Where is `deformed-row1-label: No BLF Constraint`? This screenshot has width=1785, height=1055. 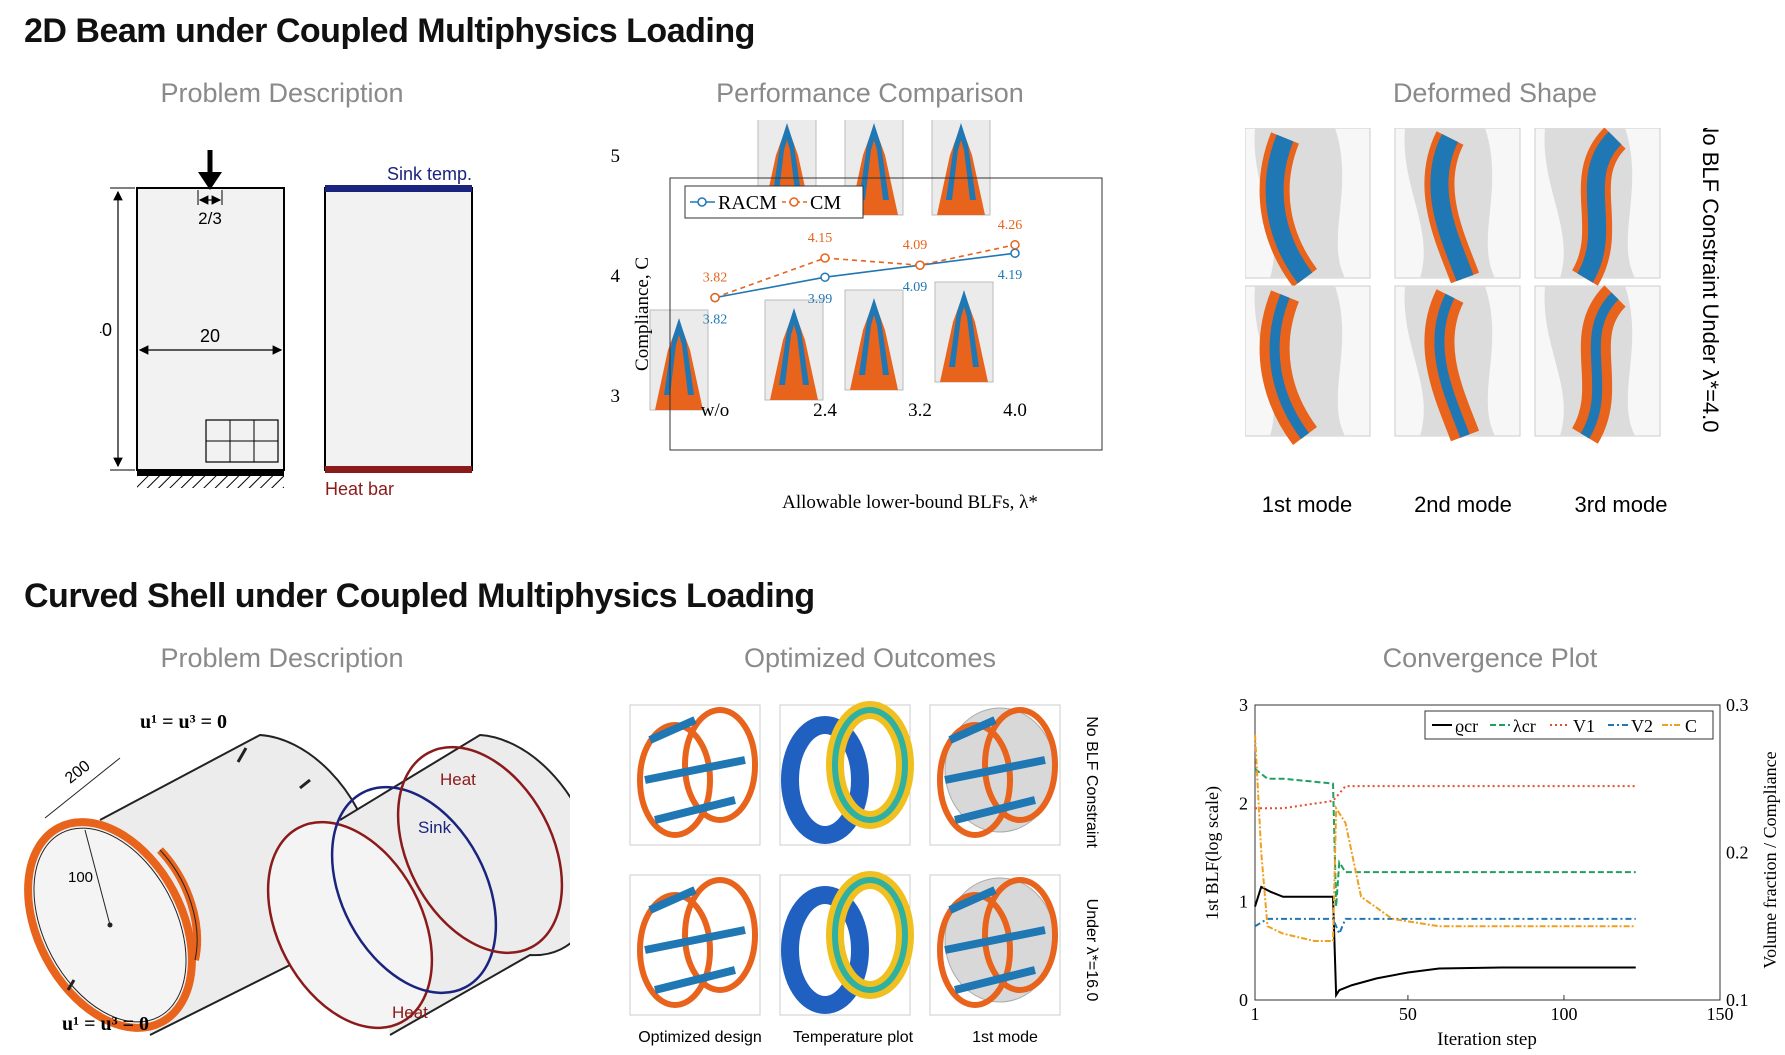
deformed-row1-label: No BLF Constraint is located at coordinates (1710, 213).